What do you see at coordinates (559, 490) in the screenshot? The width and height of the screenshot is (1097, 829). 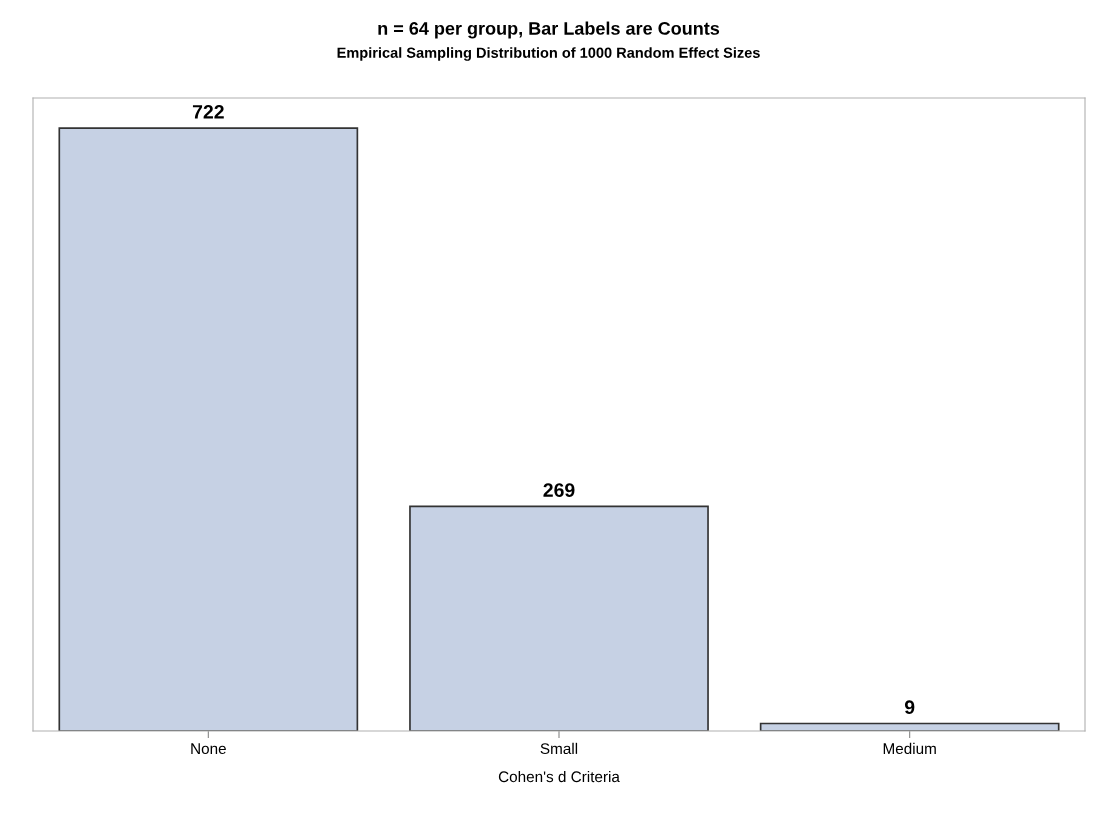 I see `data-label: 269` at bounding box center [559, 490].